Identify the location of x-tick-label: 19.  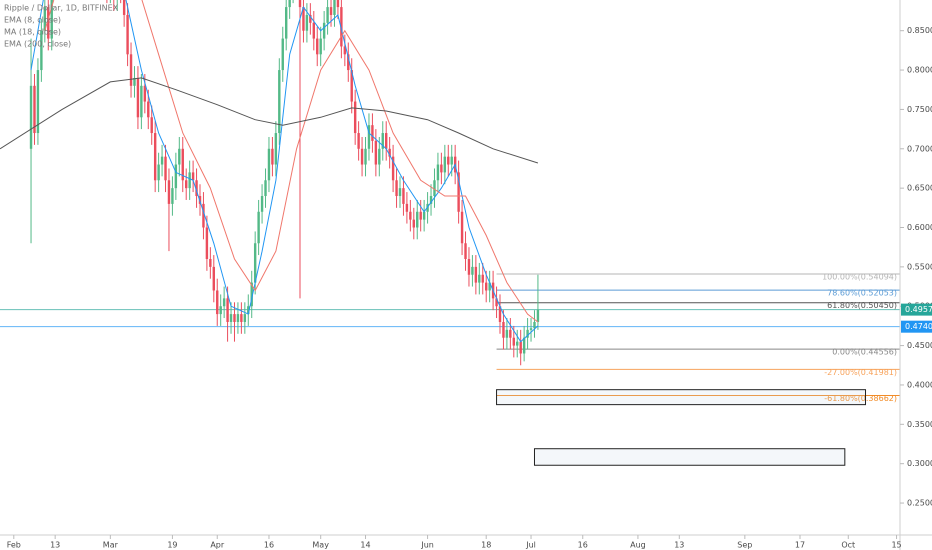
(172, 545).